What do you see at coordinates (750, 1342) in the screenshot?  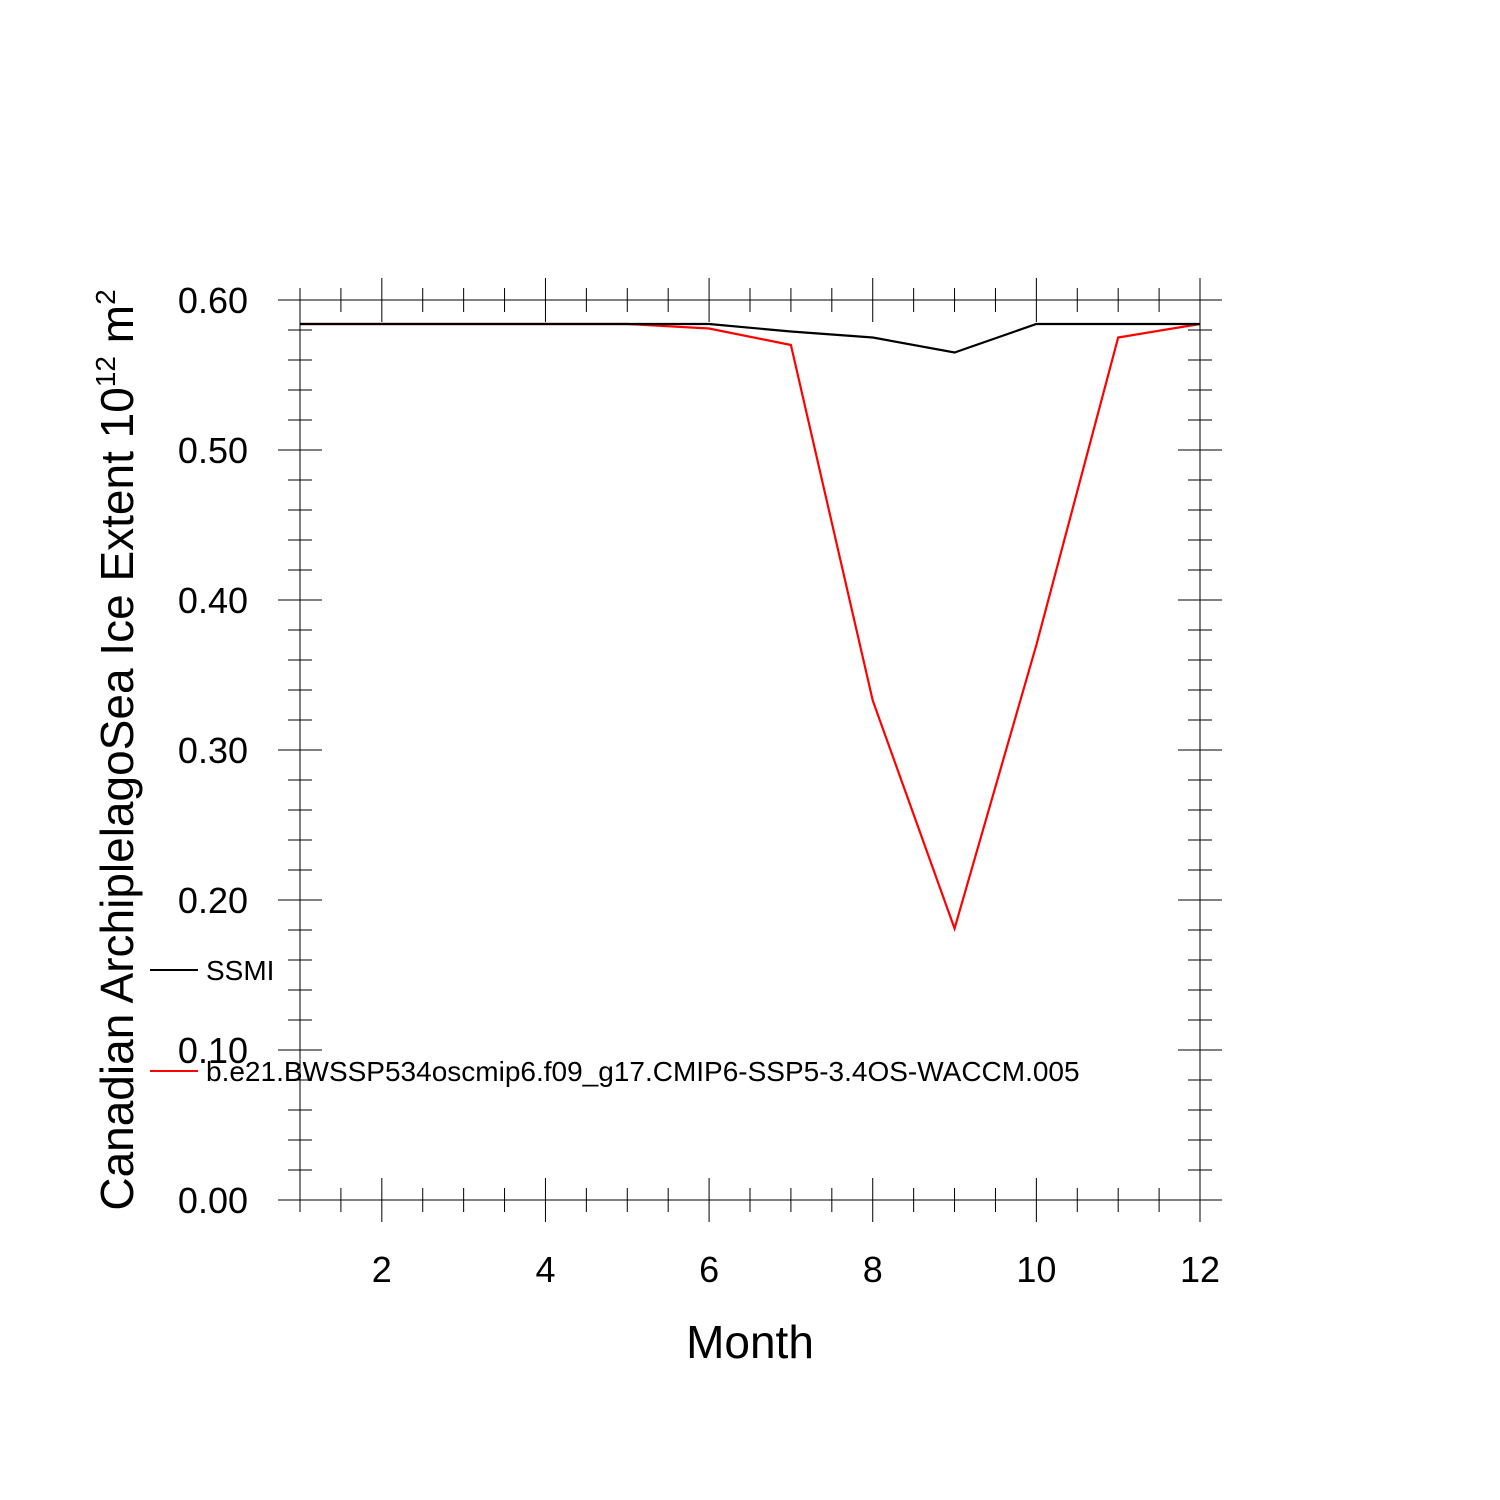 I see `x-axis-title: Month` at bounding box center [750, 1342].